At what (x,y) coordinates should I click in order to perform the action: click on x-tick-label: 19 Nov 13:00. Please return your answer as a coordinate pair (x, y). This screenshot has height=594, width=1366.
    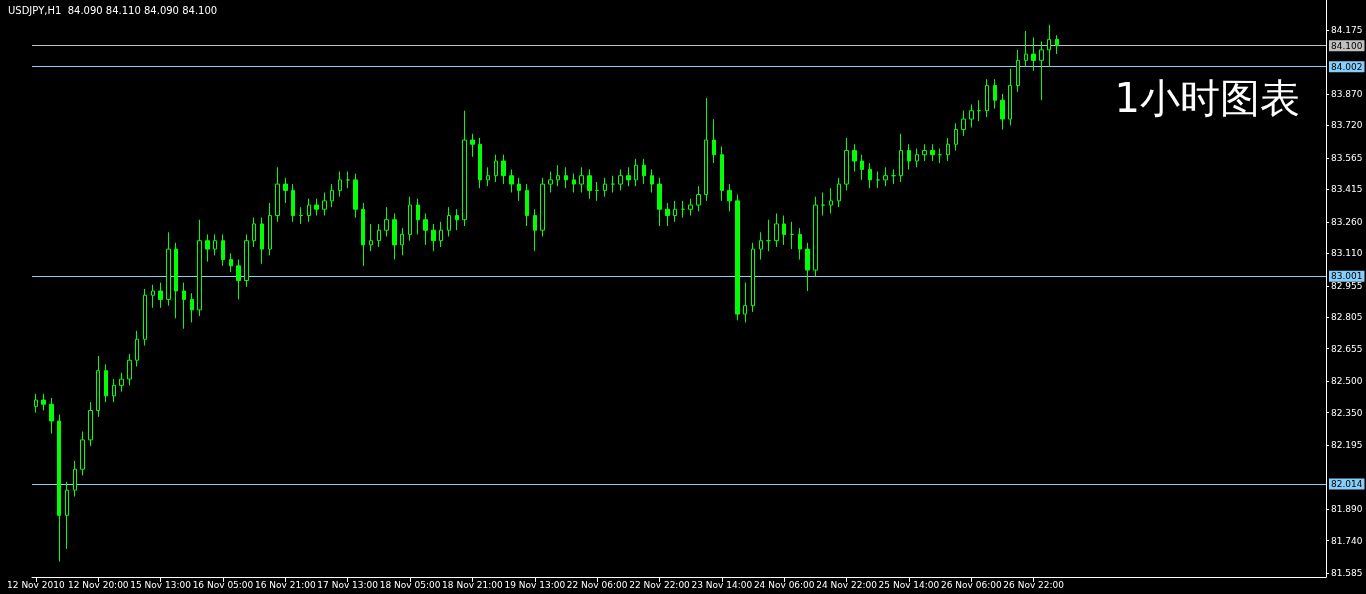
    Looking at the image, I should click on (535, 584).